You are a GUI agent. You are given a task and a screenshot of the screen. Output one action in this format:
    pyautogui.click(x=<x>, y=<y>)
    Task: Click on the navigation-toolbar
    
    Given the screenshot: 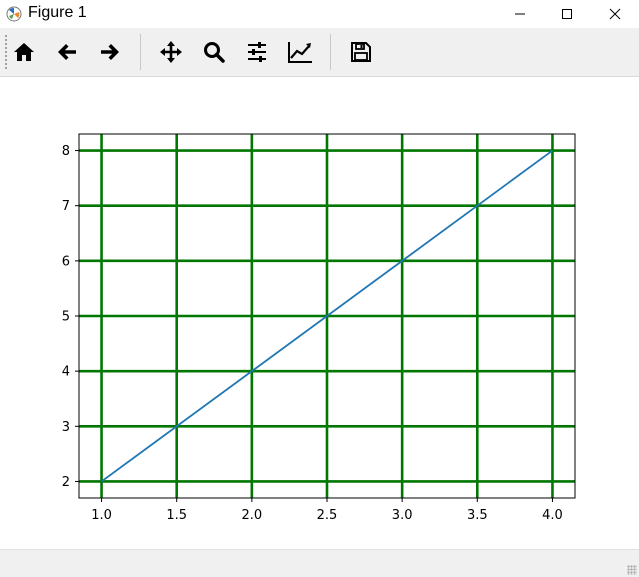 What is the action you would take?
    pyautogui.click(x=319, y=52)
    